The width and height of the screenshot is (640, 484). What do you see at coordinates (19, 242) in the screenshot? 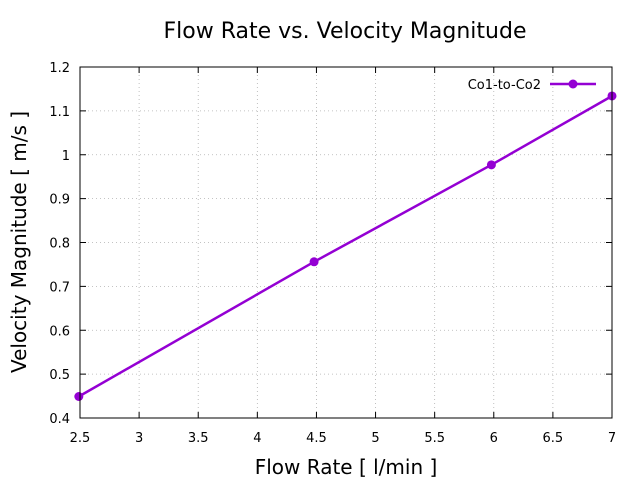
I see `y-axis-title: Velocity Magnitude [ m/s ]` at bounding box center [19, 242].